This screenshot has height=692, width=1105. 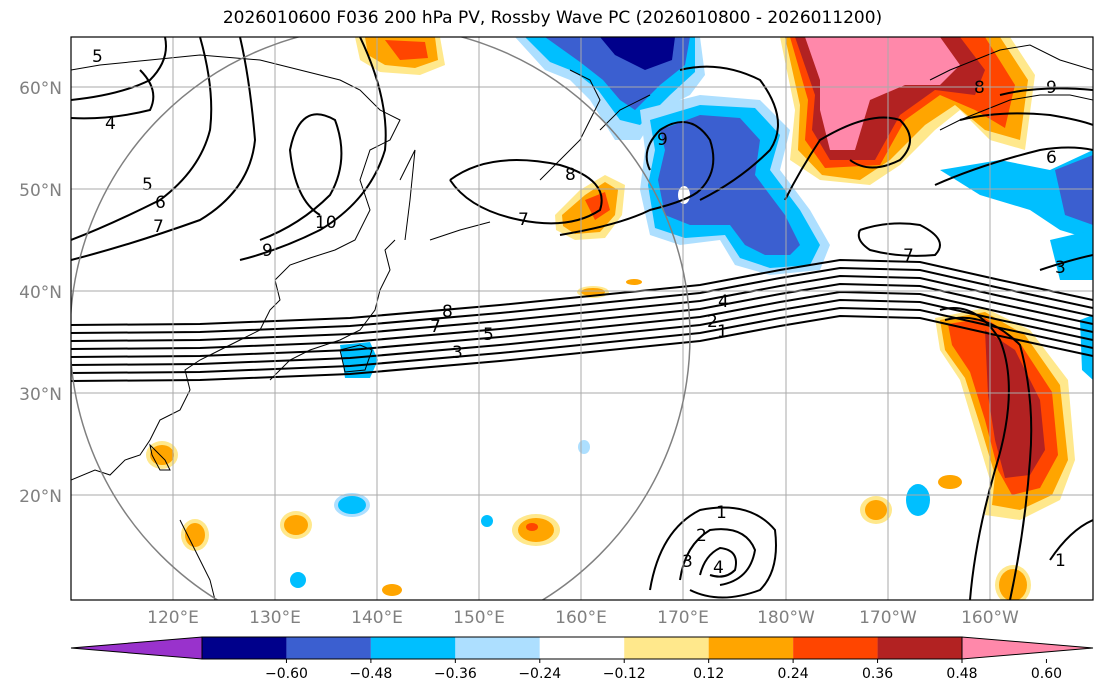 What do you see at coordinates (326, 223) in the screenshot?
I see `contour-label: 10` at bounding box center [326, 223].